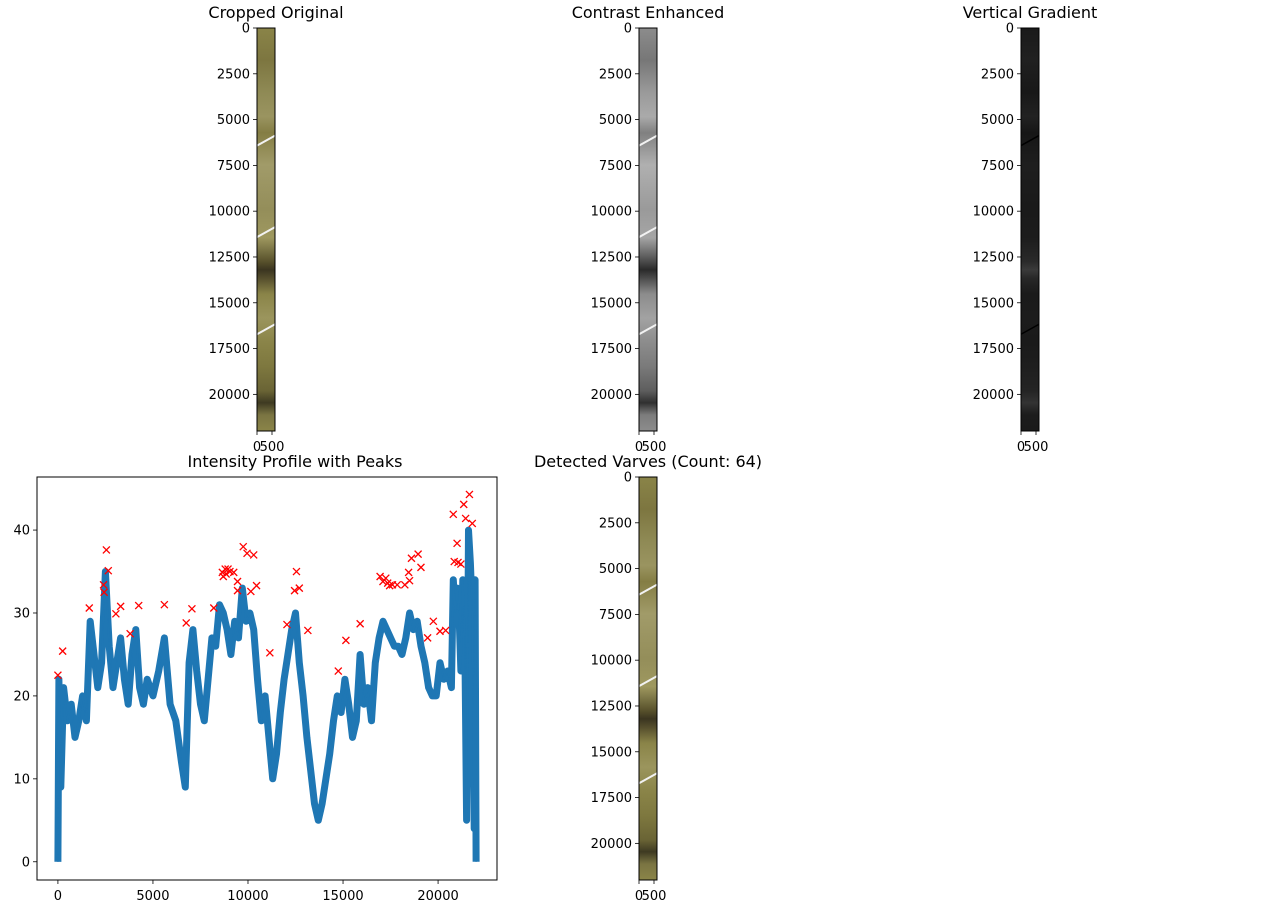  What do you see at coordinates (21, 613) in the screenshot?
I see `y-tick-label: 30` at bounding box center [21, 613].